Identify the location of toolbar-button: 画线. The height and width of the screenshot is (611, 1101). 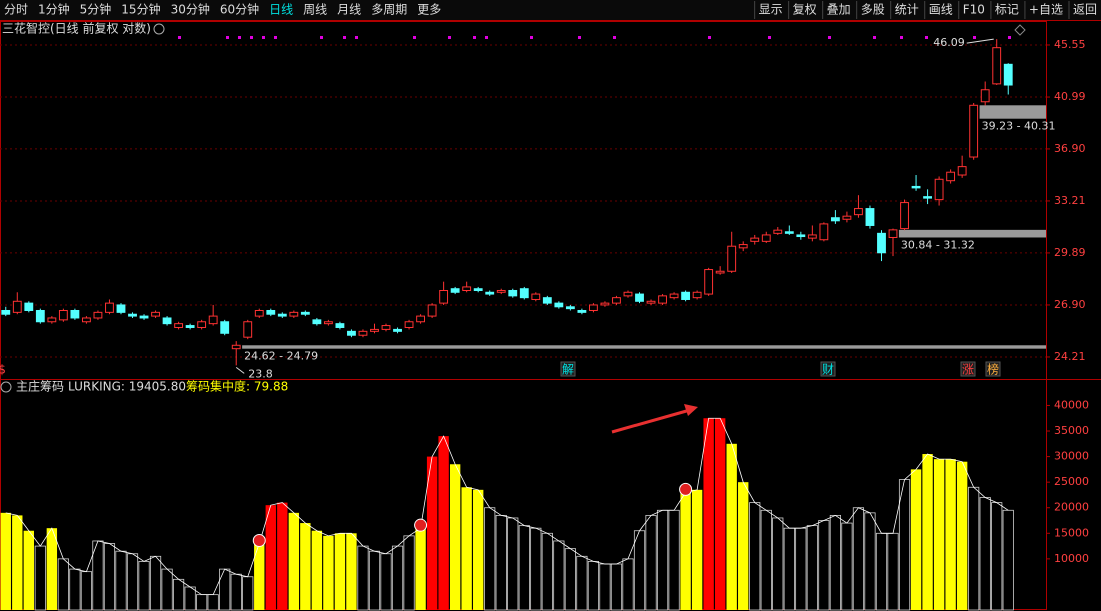
(941, 10).